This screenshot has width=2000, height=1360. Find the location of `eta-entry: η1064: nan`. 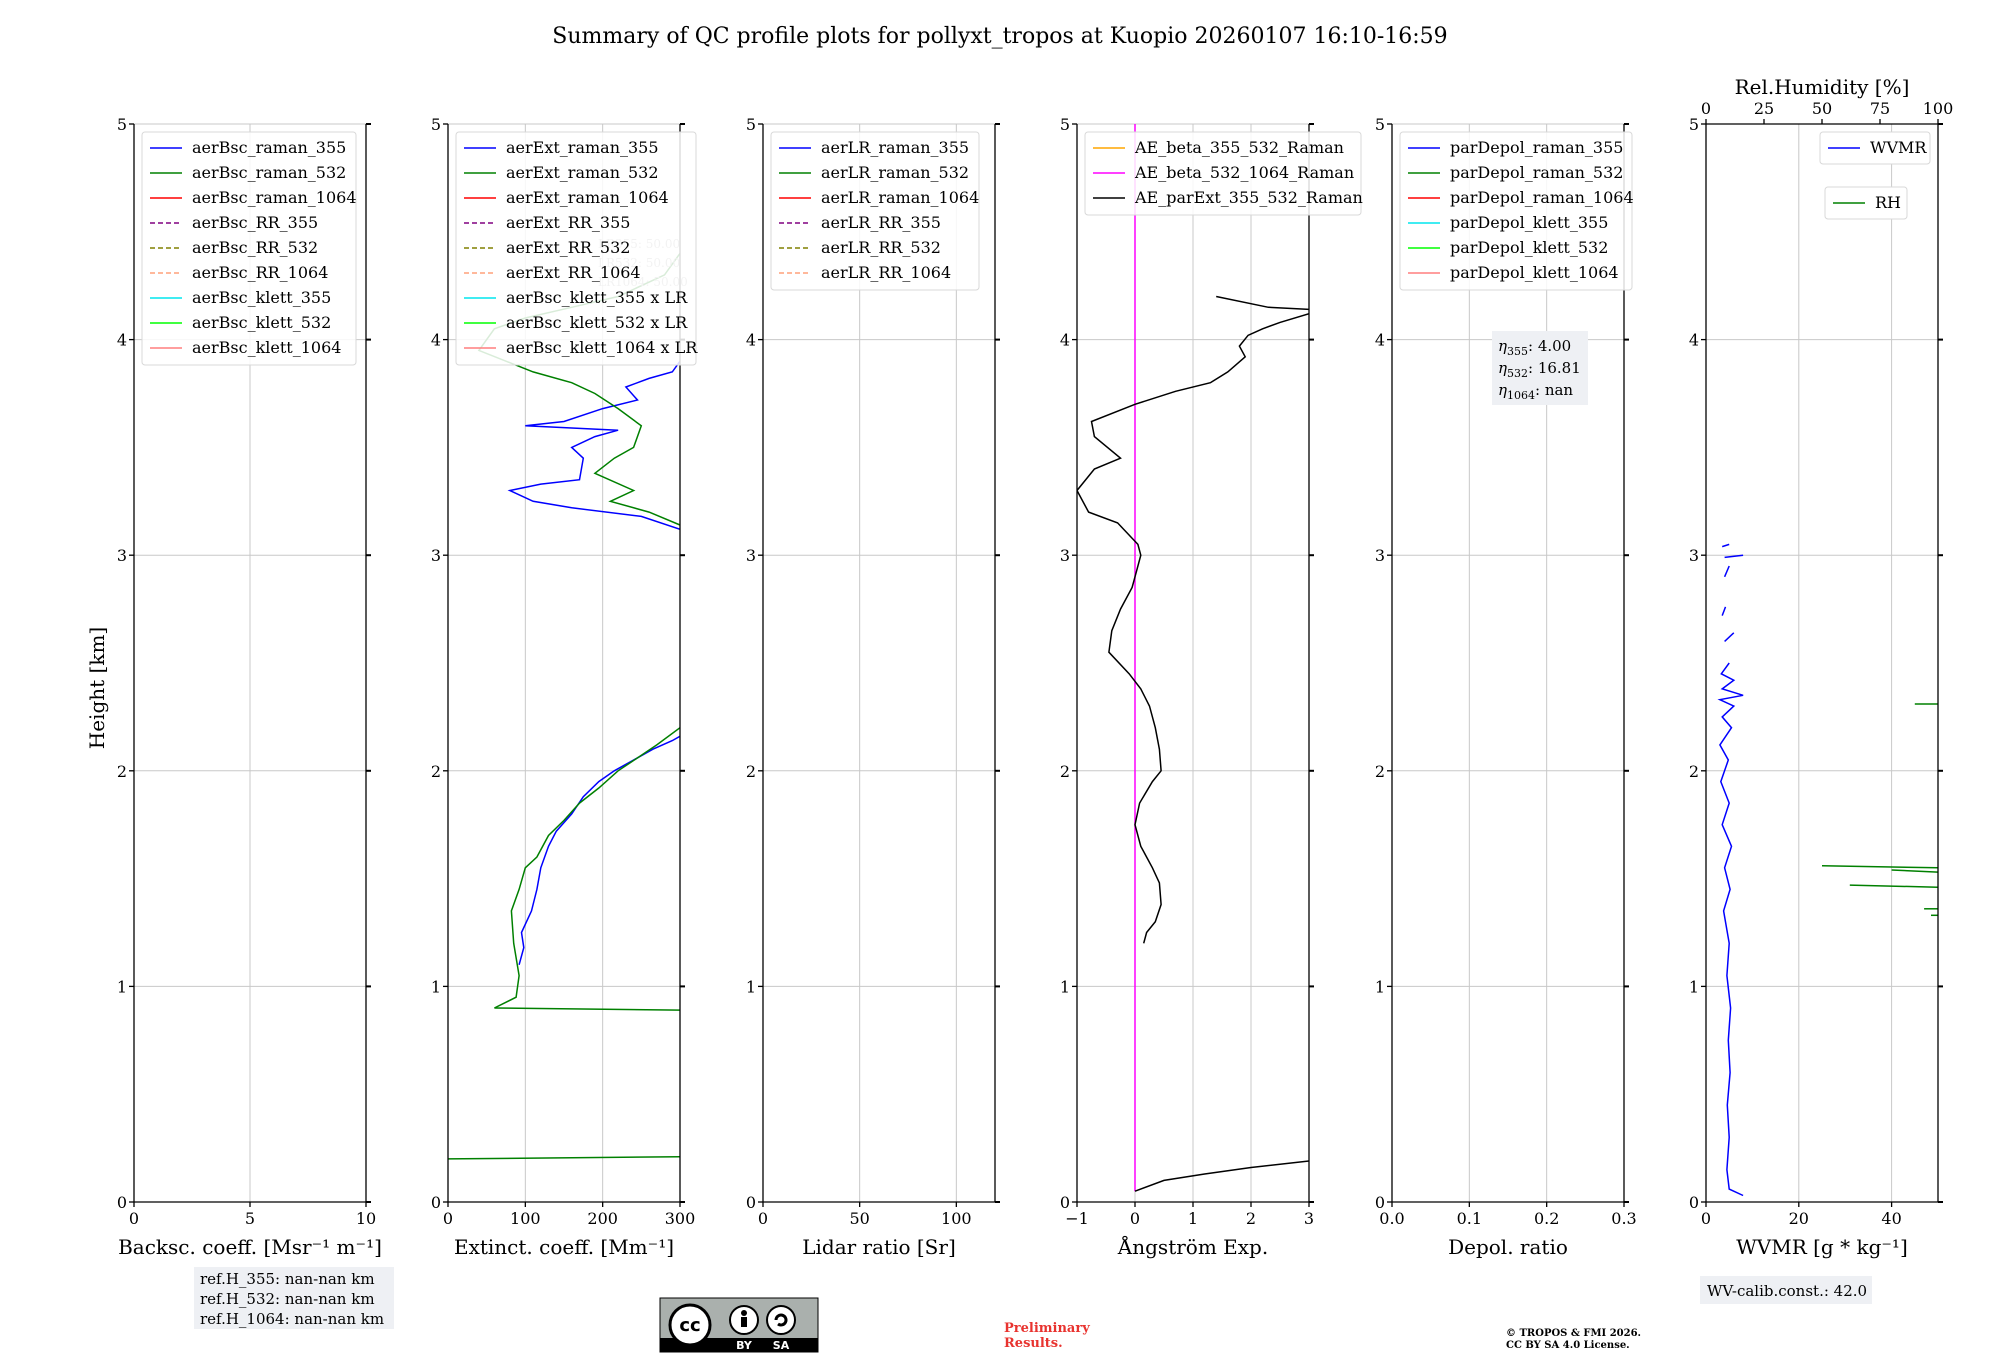

eta-entry: η1064: nan is located at coordinates (1535, 391).